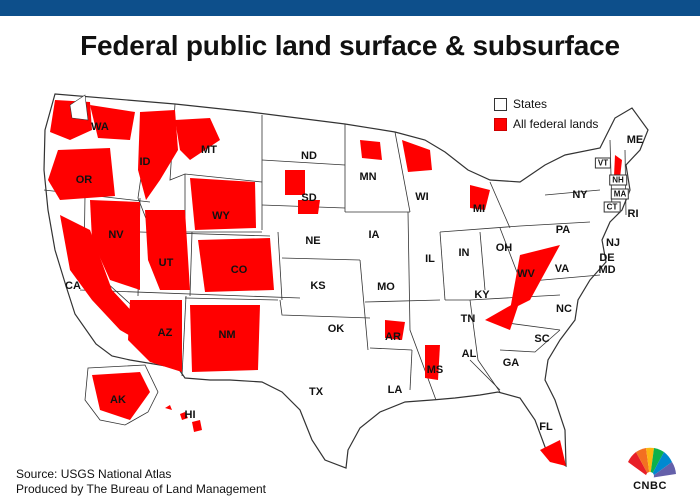 The image size is (700, 500). I want to click on state-label-ma: MA, so click(620, 194).